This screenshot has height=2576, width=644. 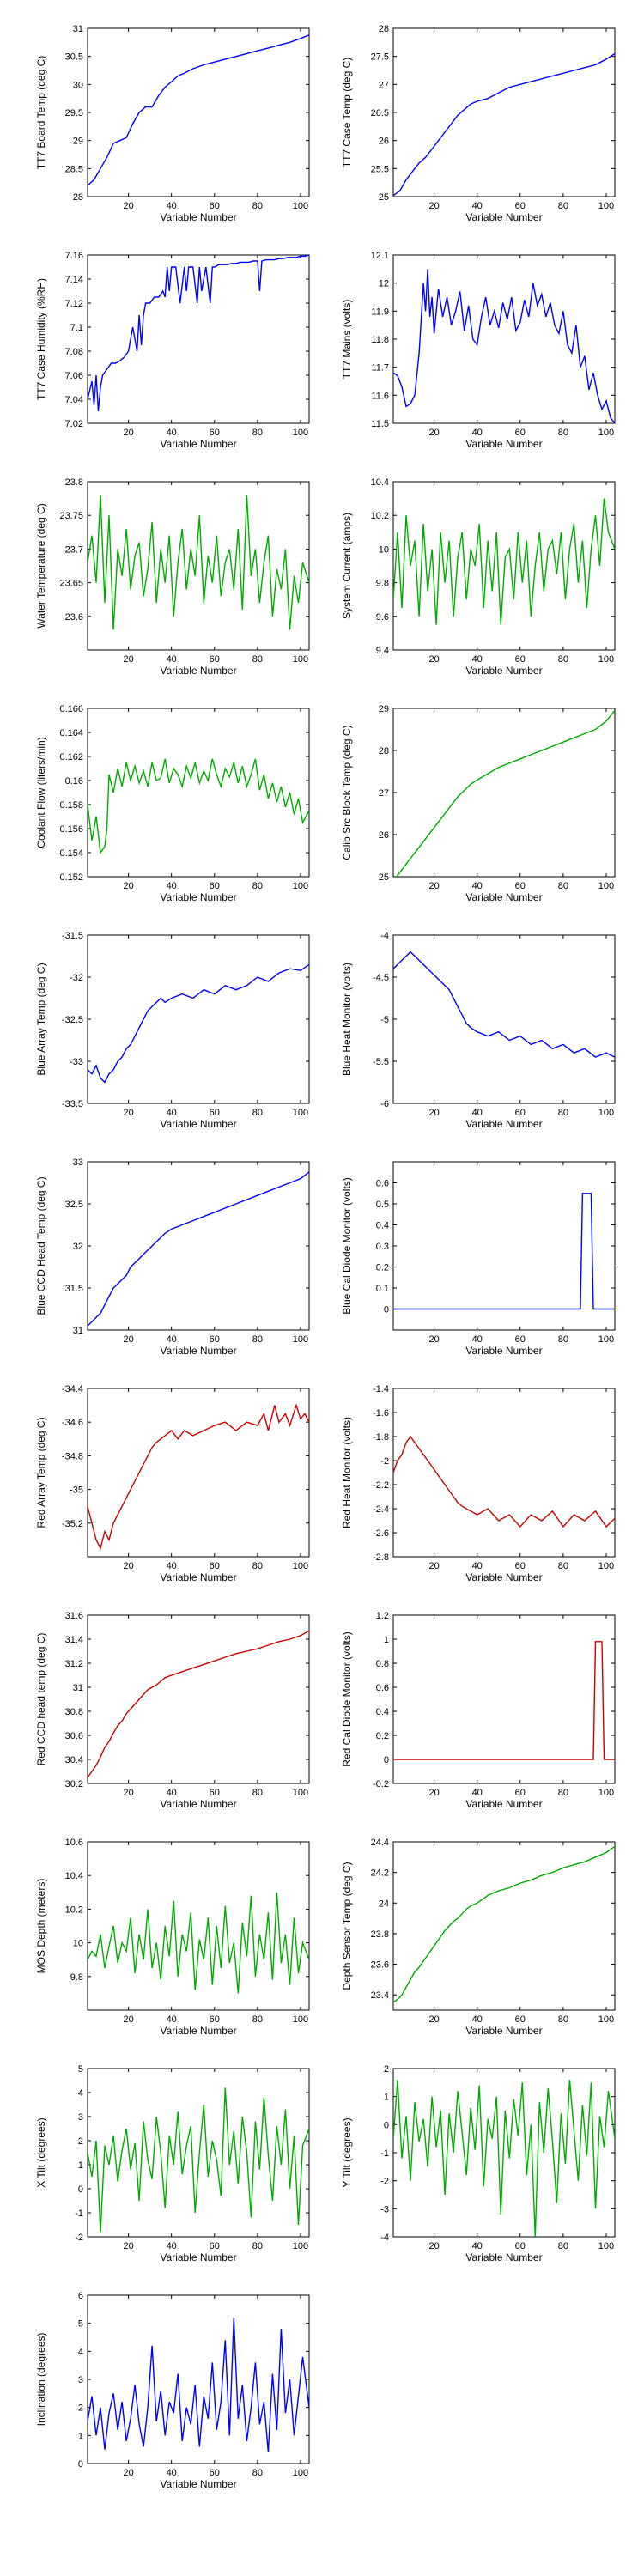 What do you see at coordinates (77, 328) in the screenshot?
I see `y-tick-label: 7.1` at bounding box center [77, 328].